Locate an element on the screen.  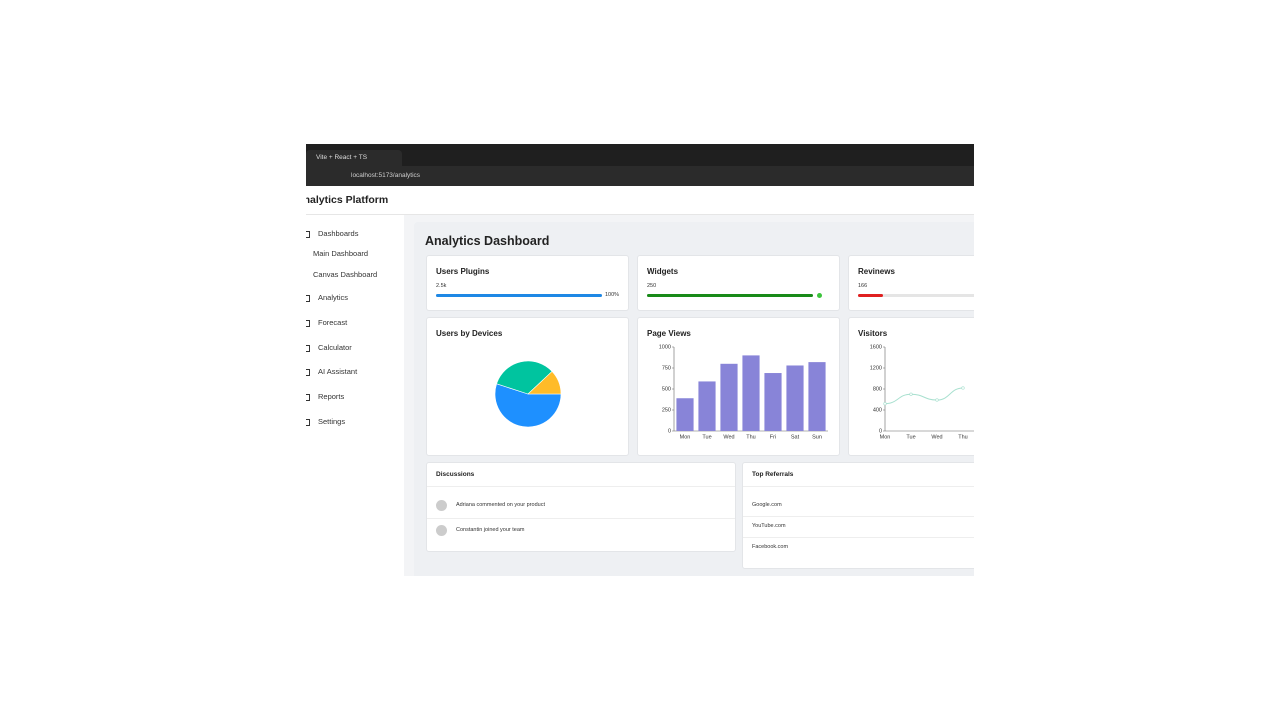
stat-title: Users Plugins is located at coordinates (463, 271).